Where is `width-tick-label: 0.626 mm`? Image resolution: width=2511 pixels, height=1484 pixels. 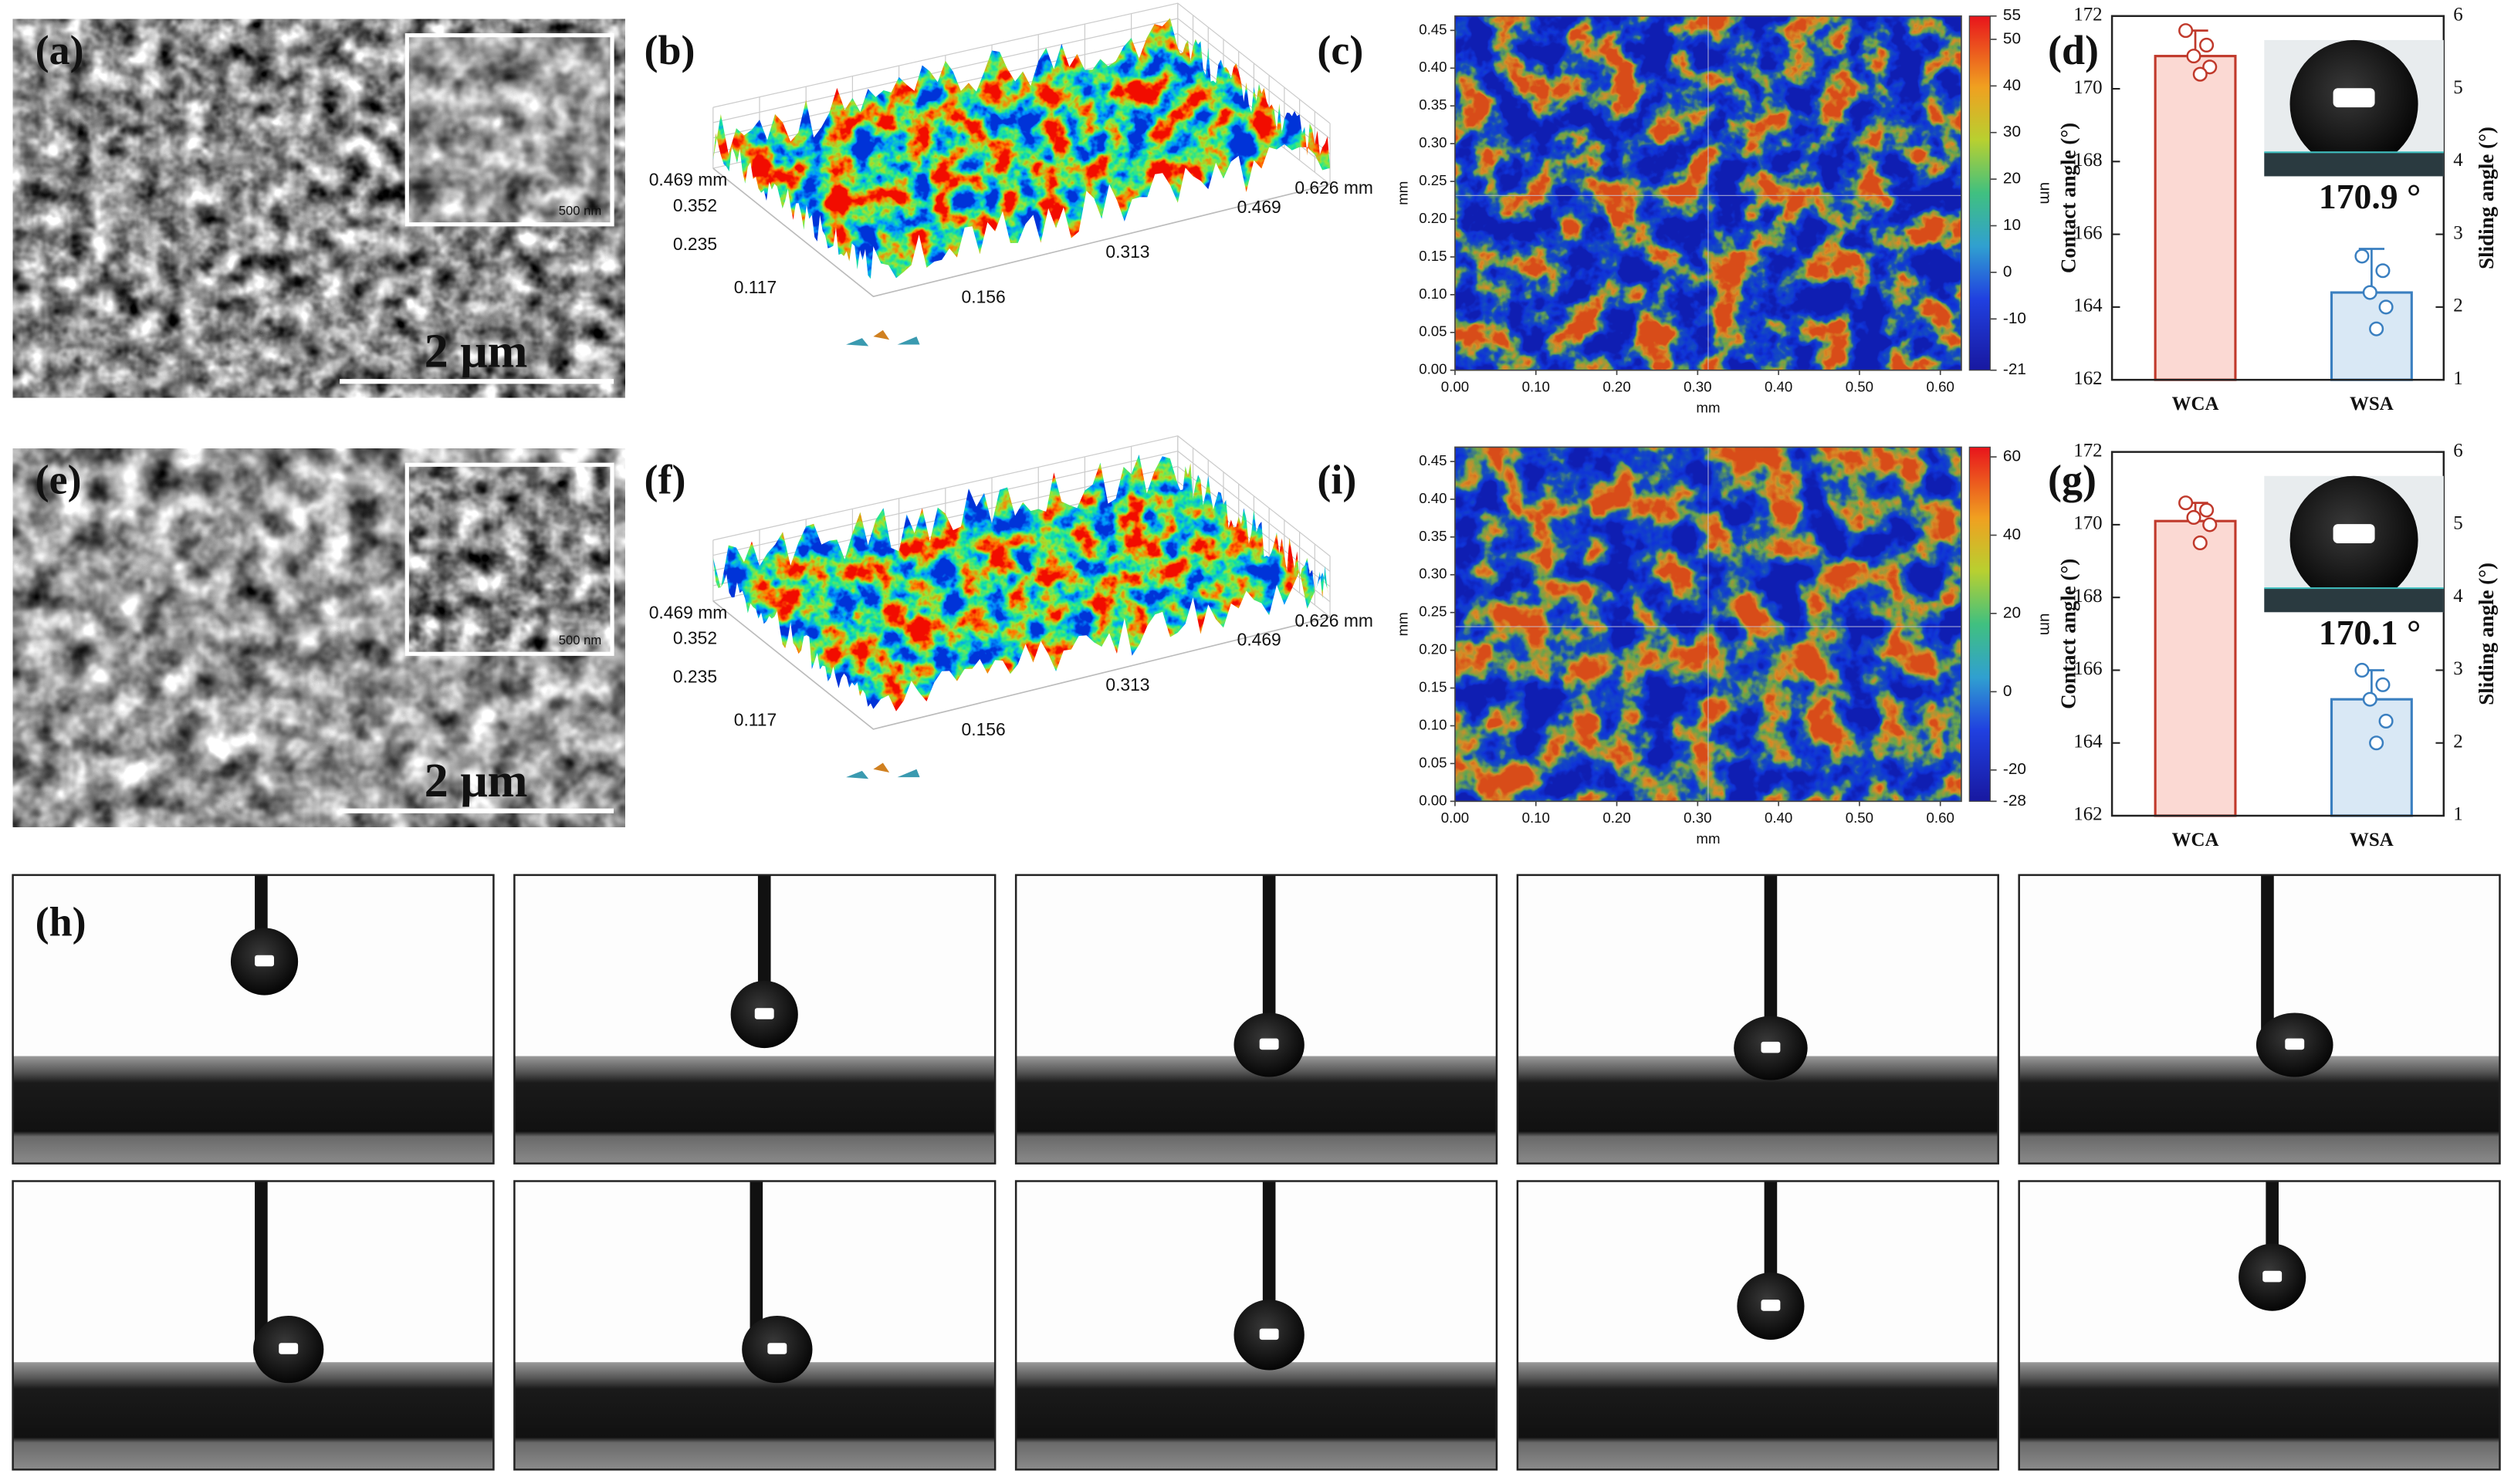 width-tick-label: 0.626 mm is located at coordinates (1333, 187).